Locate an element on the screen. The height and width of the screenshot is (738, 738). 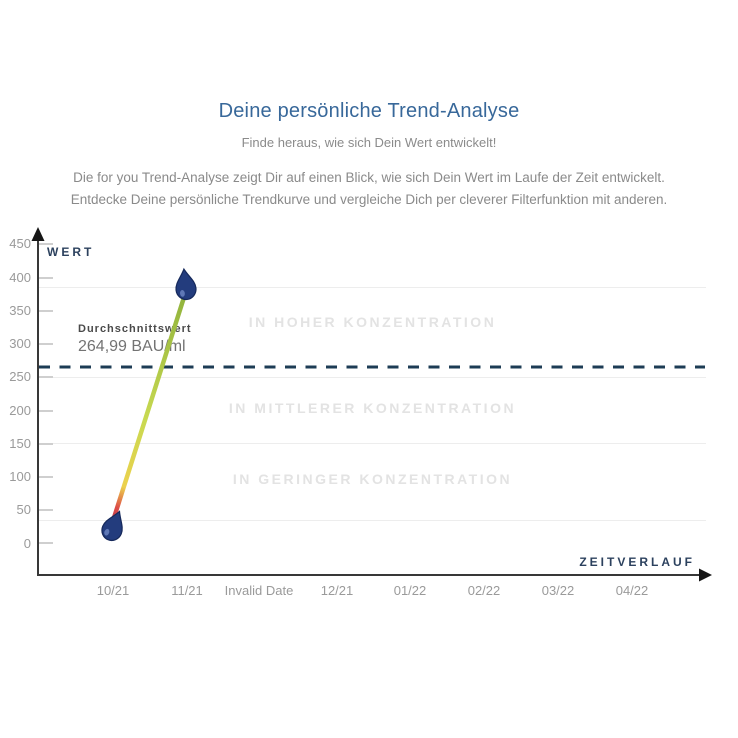
y-tick-label: 150 is located at coordinates (20, 443).